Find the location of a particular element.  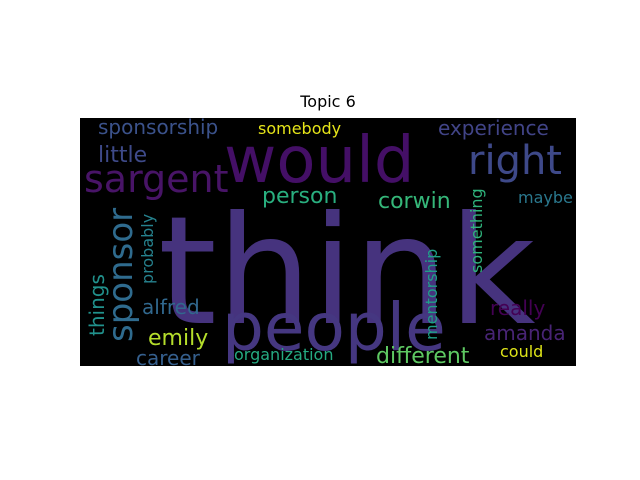

word-little: little is located at coordinates (122, 155).